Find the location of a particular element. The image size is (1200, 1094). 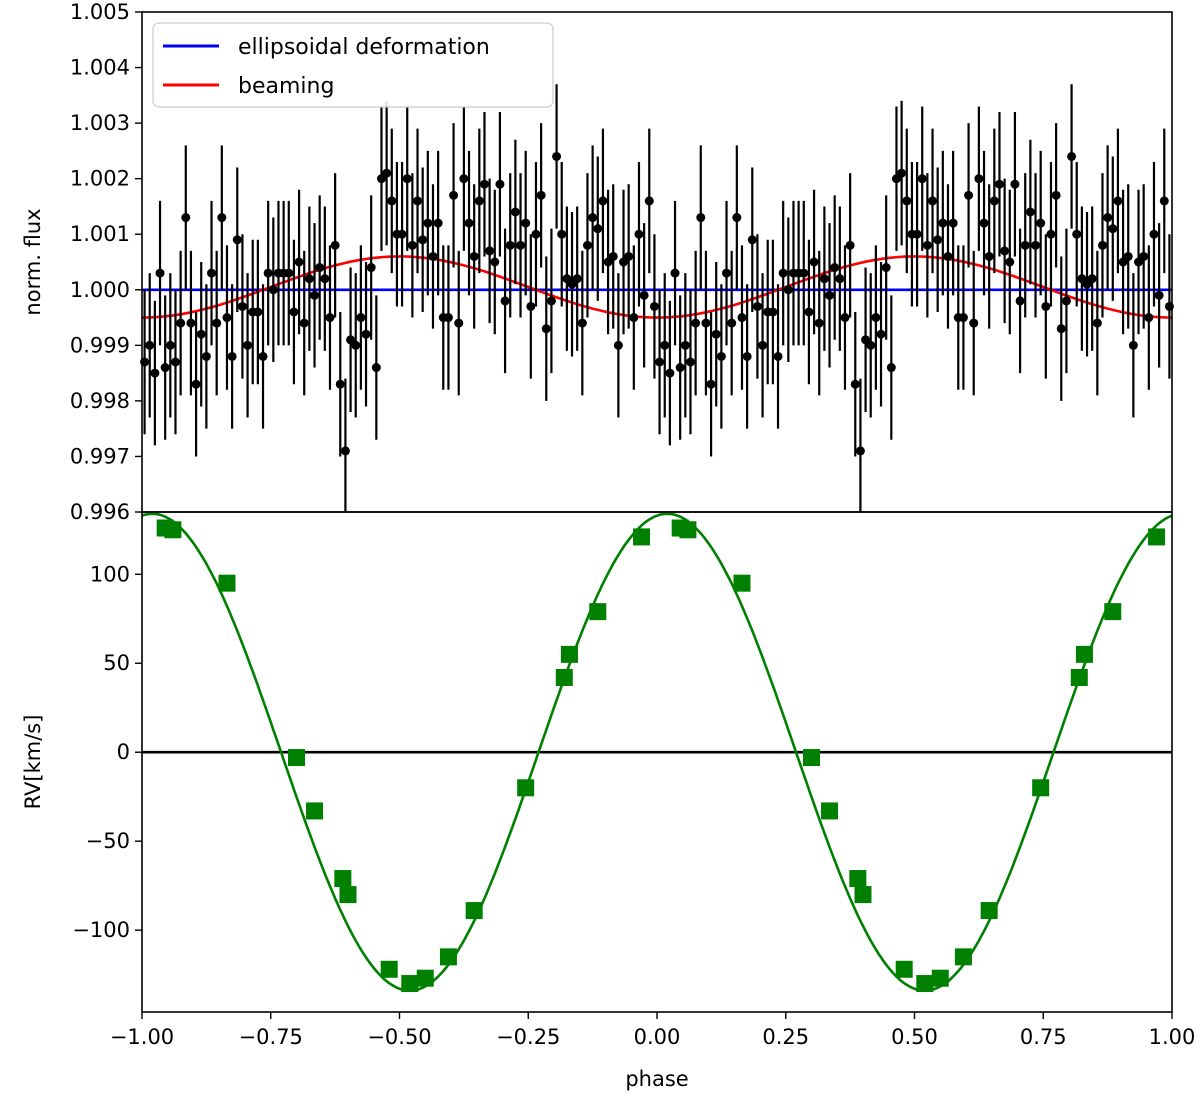

flux-y-tick-label: 1.005 is located at coordinates (100, 12).